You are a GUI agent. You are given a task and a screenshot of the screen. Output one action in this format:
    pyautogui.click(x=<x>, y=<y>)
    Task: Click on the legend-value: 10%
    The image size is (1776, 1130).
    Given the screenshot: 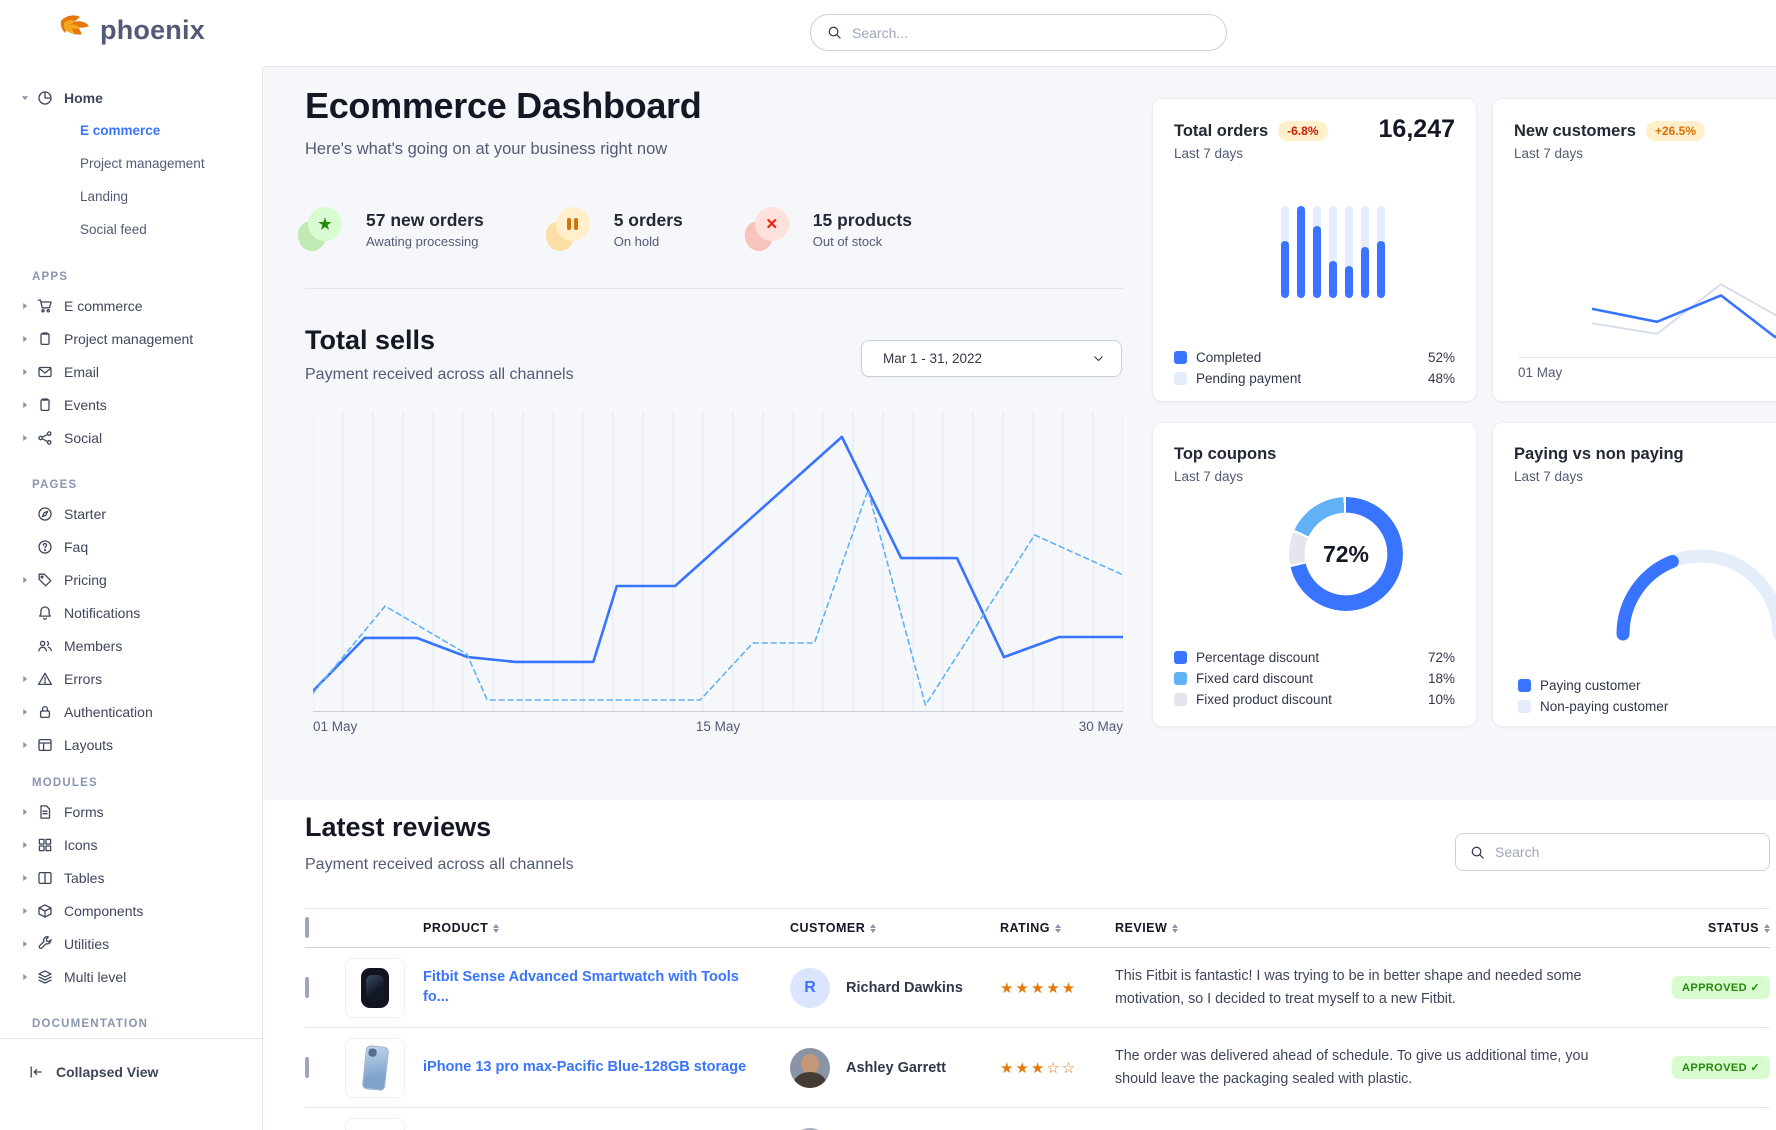 What is the action you would take?
    pyautogui.click(x=1441, y=699)
    